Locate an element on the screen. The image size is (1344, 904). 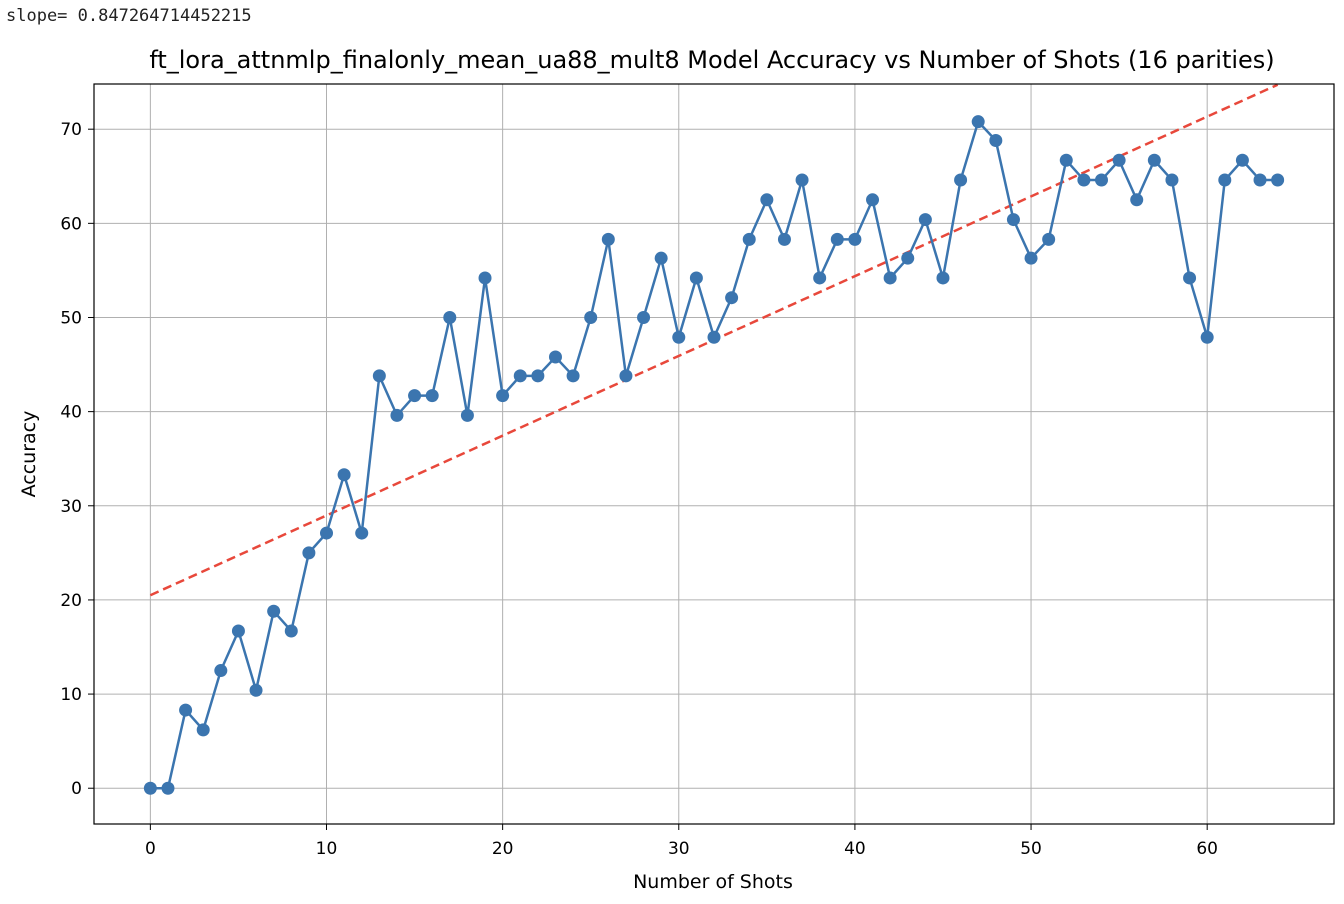
y-tick-label: 50 is located at coordinates (71, 318).